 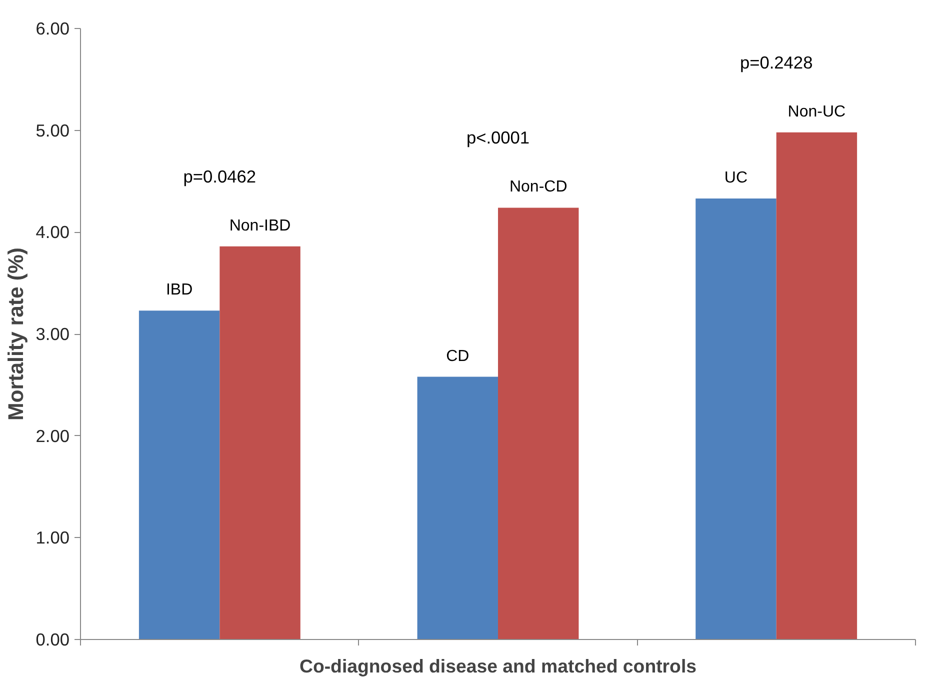 What do you see at coordinates (16, 334) in the screenshot?
I see `y-axis-title: Mortality rate (%)` at bounding box center [16, 334].